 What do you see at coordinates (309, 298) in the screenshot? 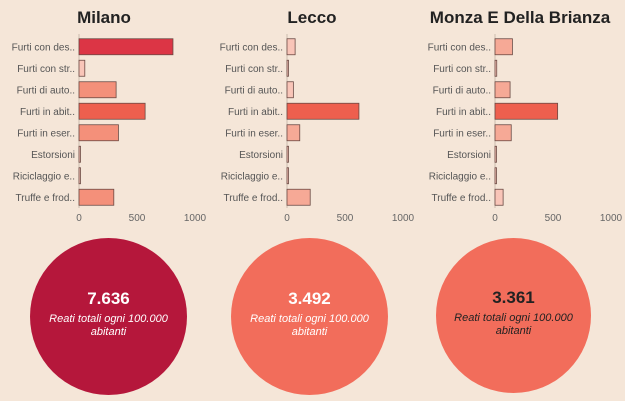
I see `total-value: 3.492` at bounding box center [309, 298].